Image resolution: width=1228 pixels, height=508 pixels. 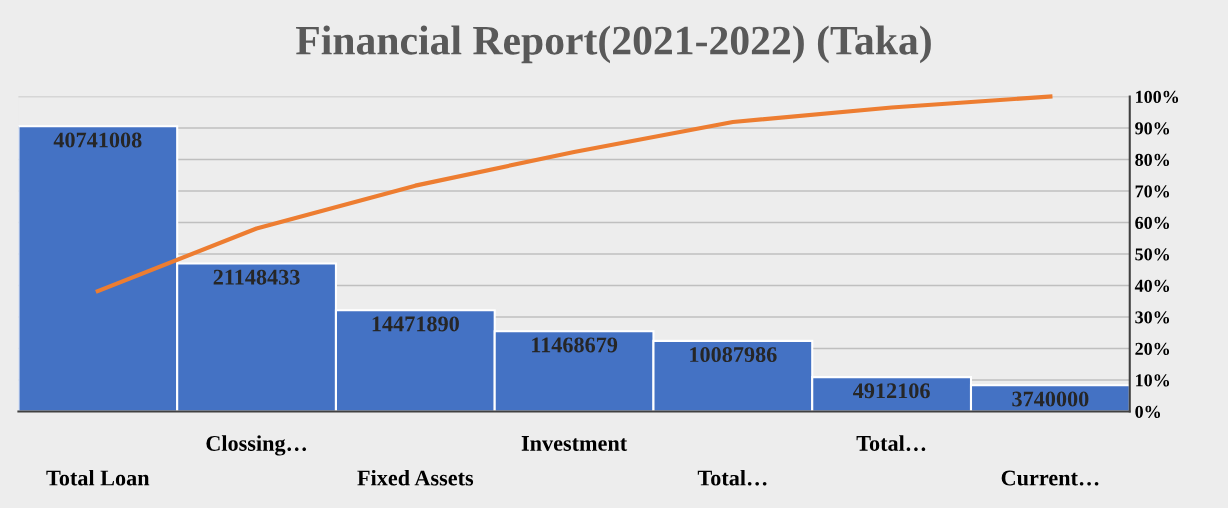 What do you see at coordinates (256, 277) in the screenshot?
I see `data-label: 21148433` at bounding box center [256, 277].